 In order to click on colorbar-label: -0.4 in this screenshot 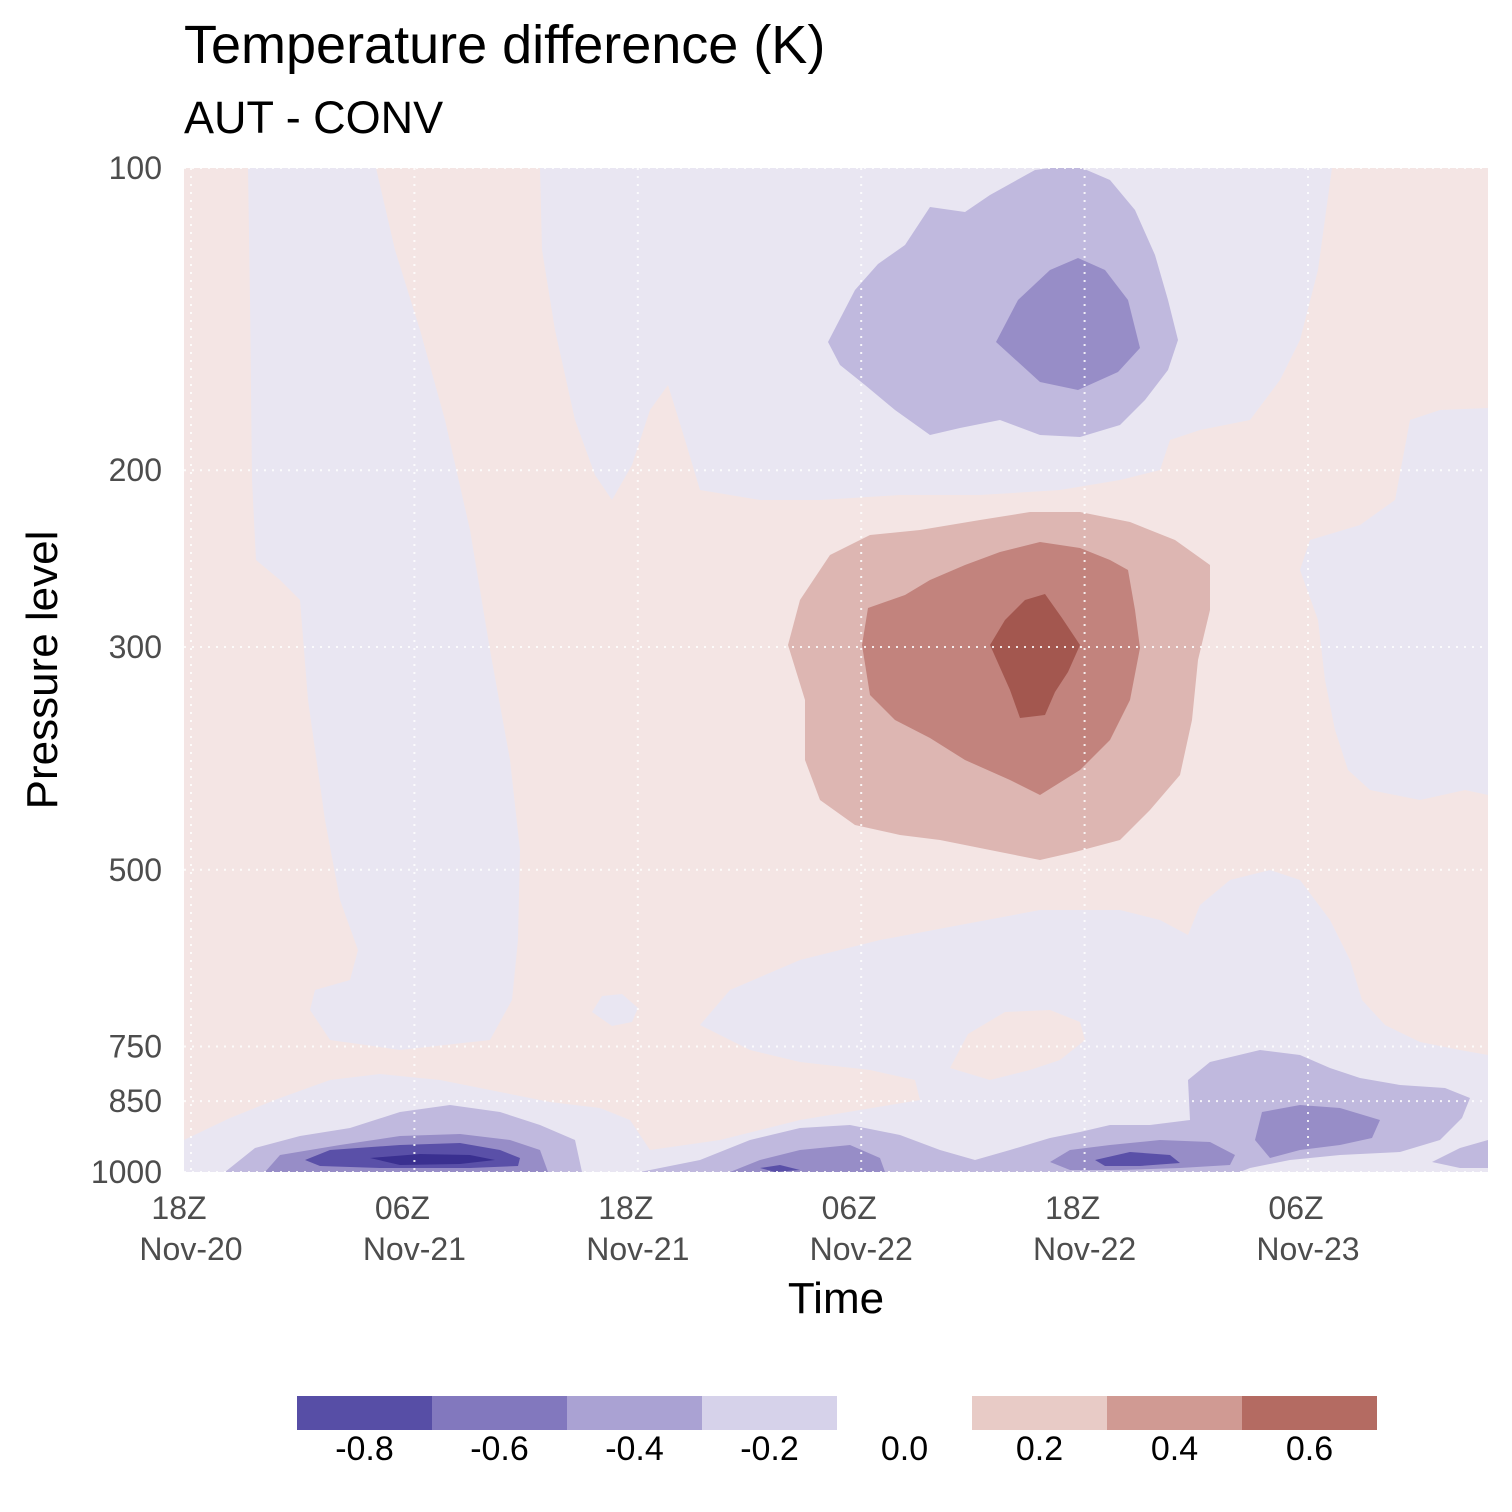, I will do `click(634, 1449)`.